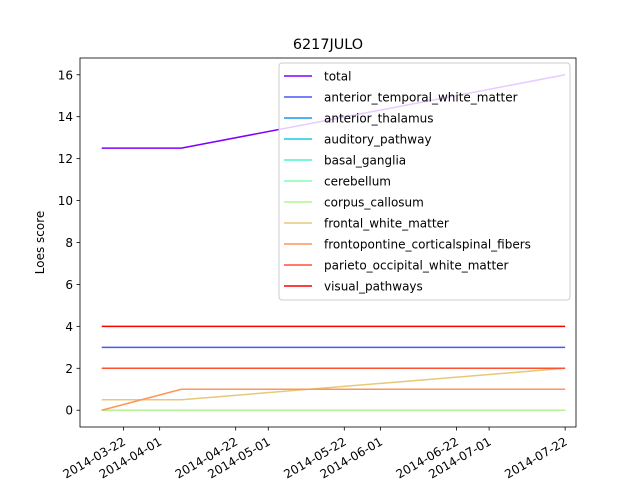 This screenshot has width=640, height=480. I want to click on y-tick-label: 8, so click(69, 243).